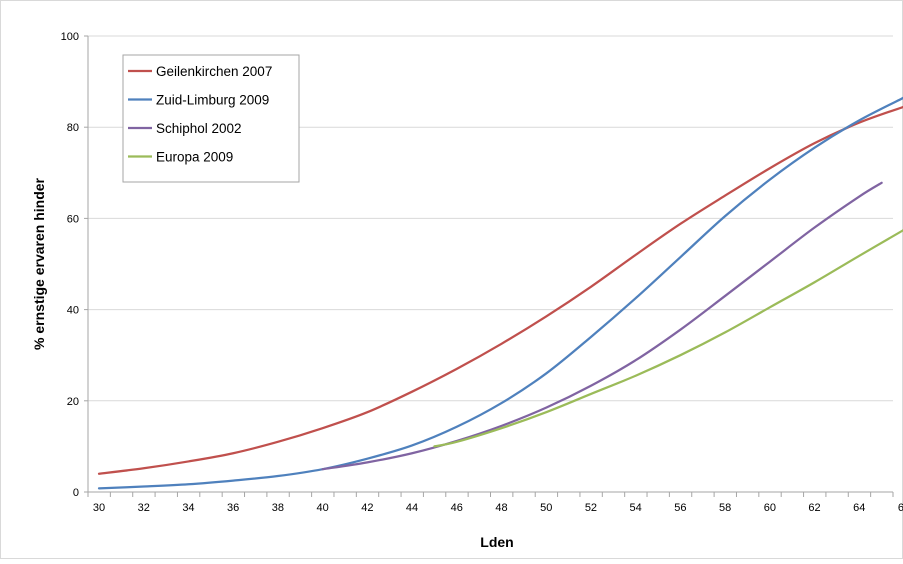 The height and width of the screenshot is (564, 903). I want to click on y-tick-label: 40, so click(73, 311).